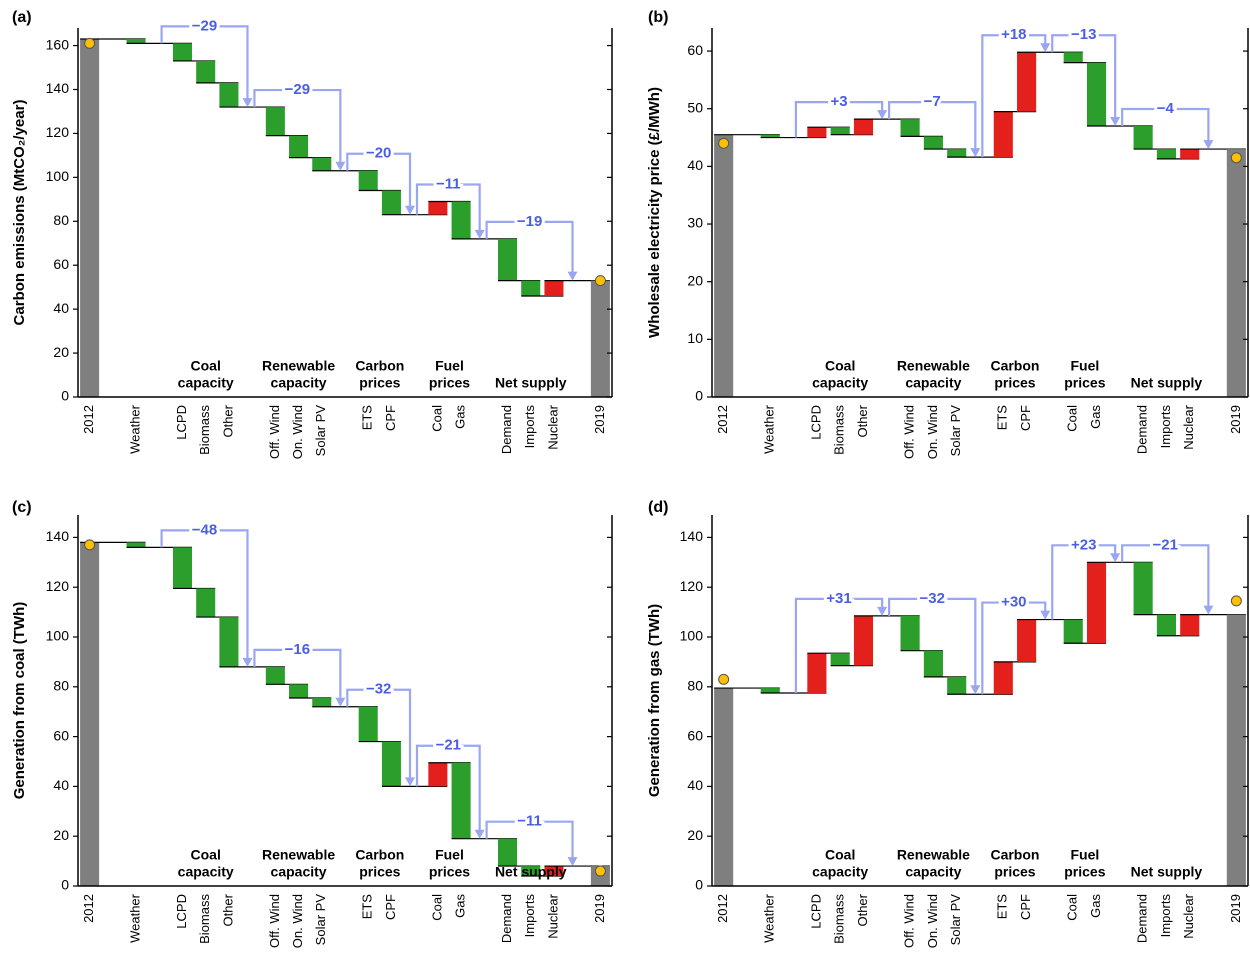 The width and height of the screenshot is (1250, 957). What do you see at coordinates (449, 855) in the screenshot?
I see `group-label: Fuel` at bounding box center [449, 855].